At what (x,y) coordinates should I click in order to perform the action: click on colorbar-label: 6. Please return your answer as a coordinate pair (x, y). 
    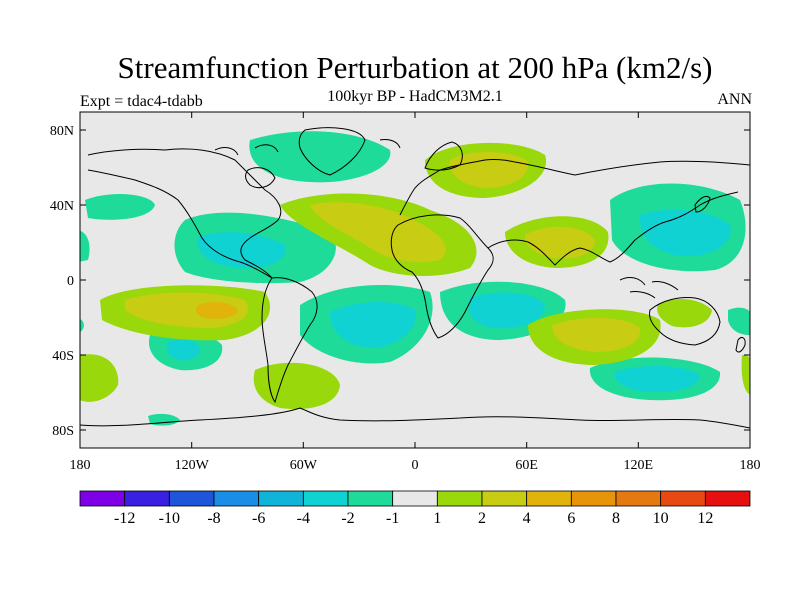
    Looking at the image, I should click on (571, 518).